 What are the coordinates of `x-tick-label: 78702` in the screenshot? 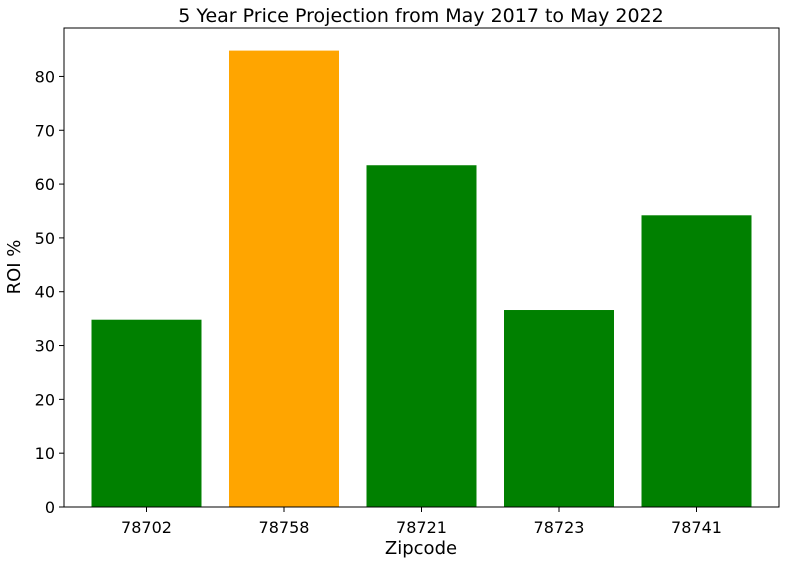 It's located at (146, 527).